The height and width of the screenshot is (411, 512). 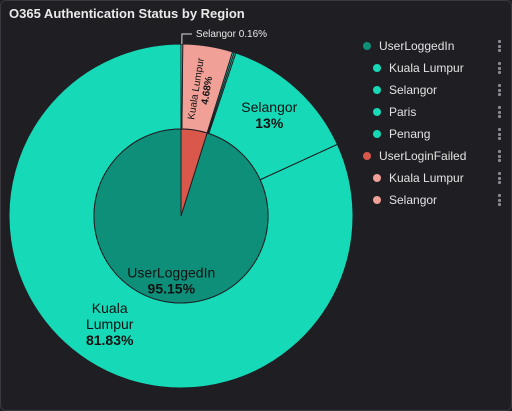 What do you see at coordinates (171, 272) in the screenshot?
I see `label-inner-userloggedin-name: UserLoggedIn` at bounding box center [171, 272].